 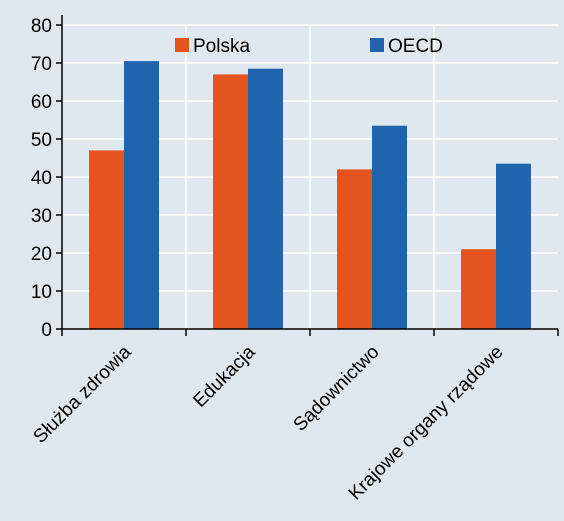 I want to click on y-tick-label: 0, so click(x=46, y=330).